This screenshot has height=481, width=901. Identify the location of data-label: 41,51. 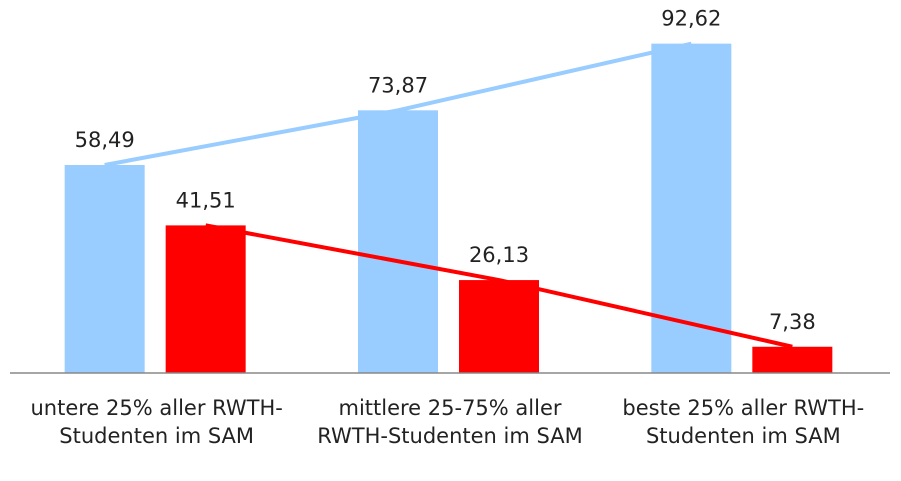
(206, 200).